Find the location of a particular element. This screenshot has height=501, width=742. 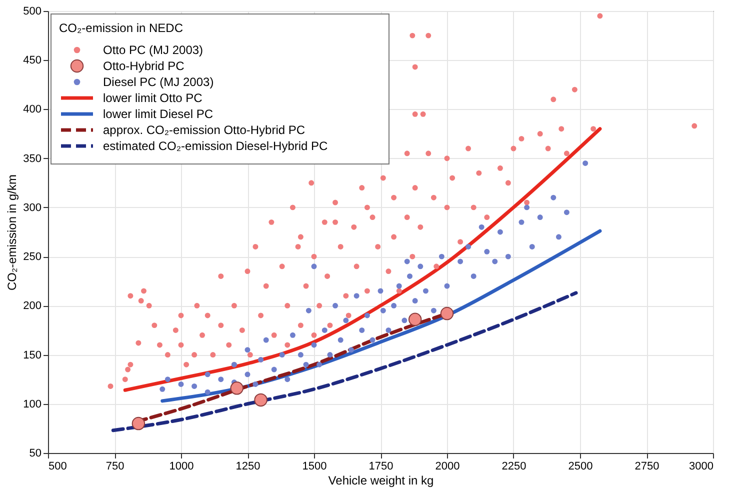

legend-label: lower limit Otto PC is located at coordinates (153, 98).